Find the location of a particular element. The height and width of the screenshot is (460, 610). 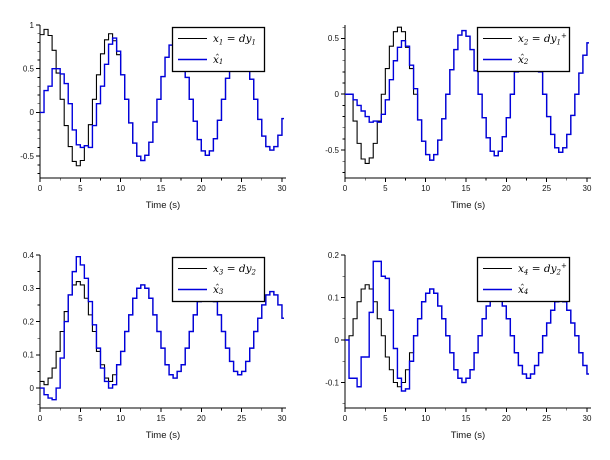

legend: x1 = dy1 xˆ1 is located at coordinates (218, 49).